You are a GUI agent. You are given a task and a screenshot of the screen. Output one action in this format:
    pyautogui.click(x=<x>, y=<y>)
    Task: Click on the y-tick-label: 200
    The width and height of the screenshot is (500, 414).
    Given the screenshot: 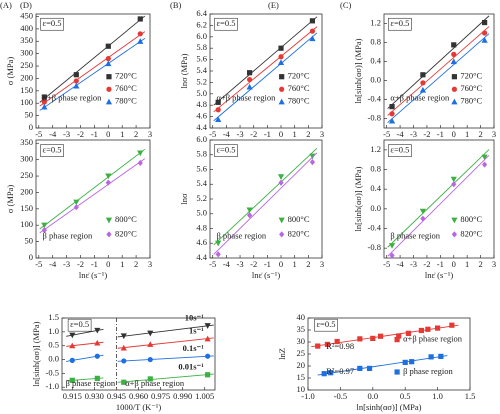 What is the action you would take?
    pyautogui.click(x=26, y=77)
    